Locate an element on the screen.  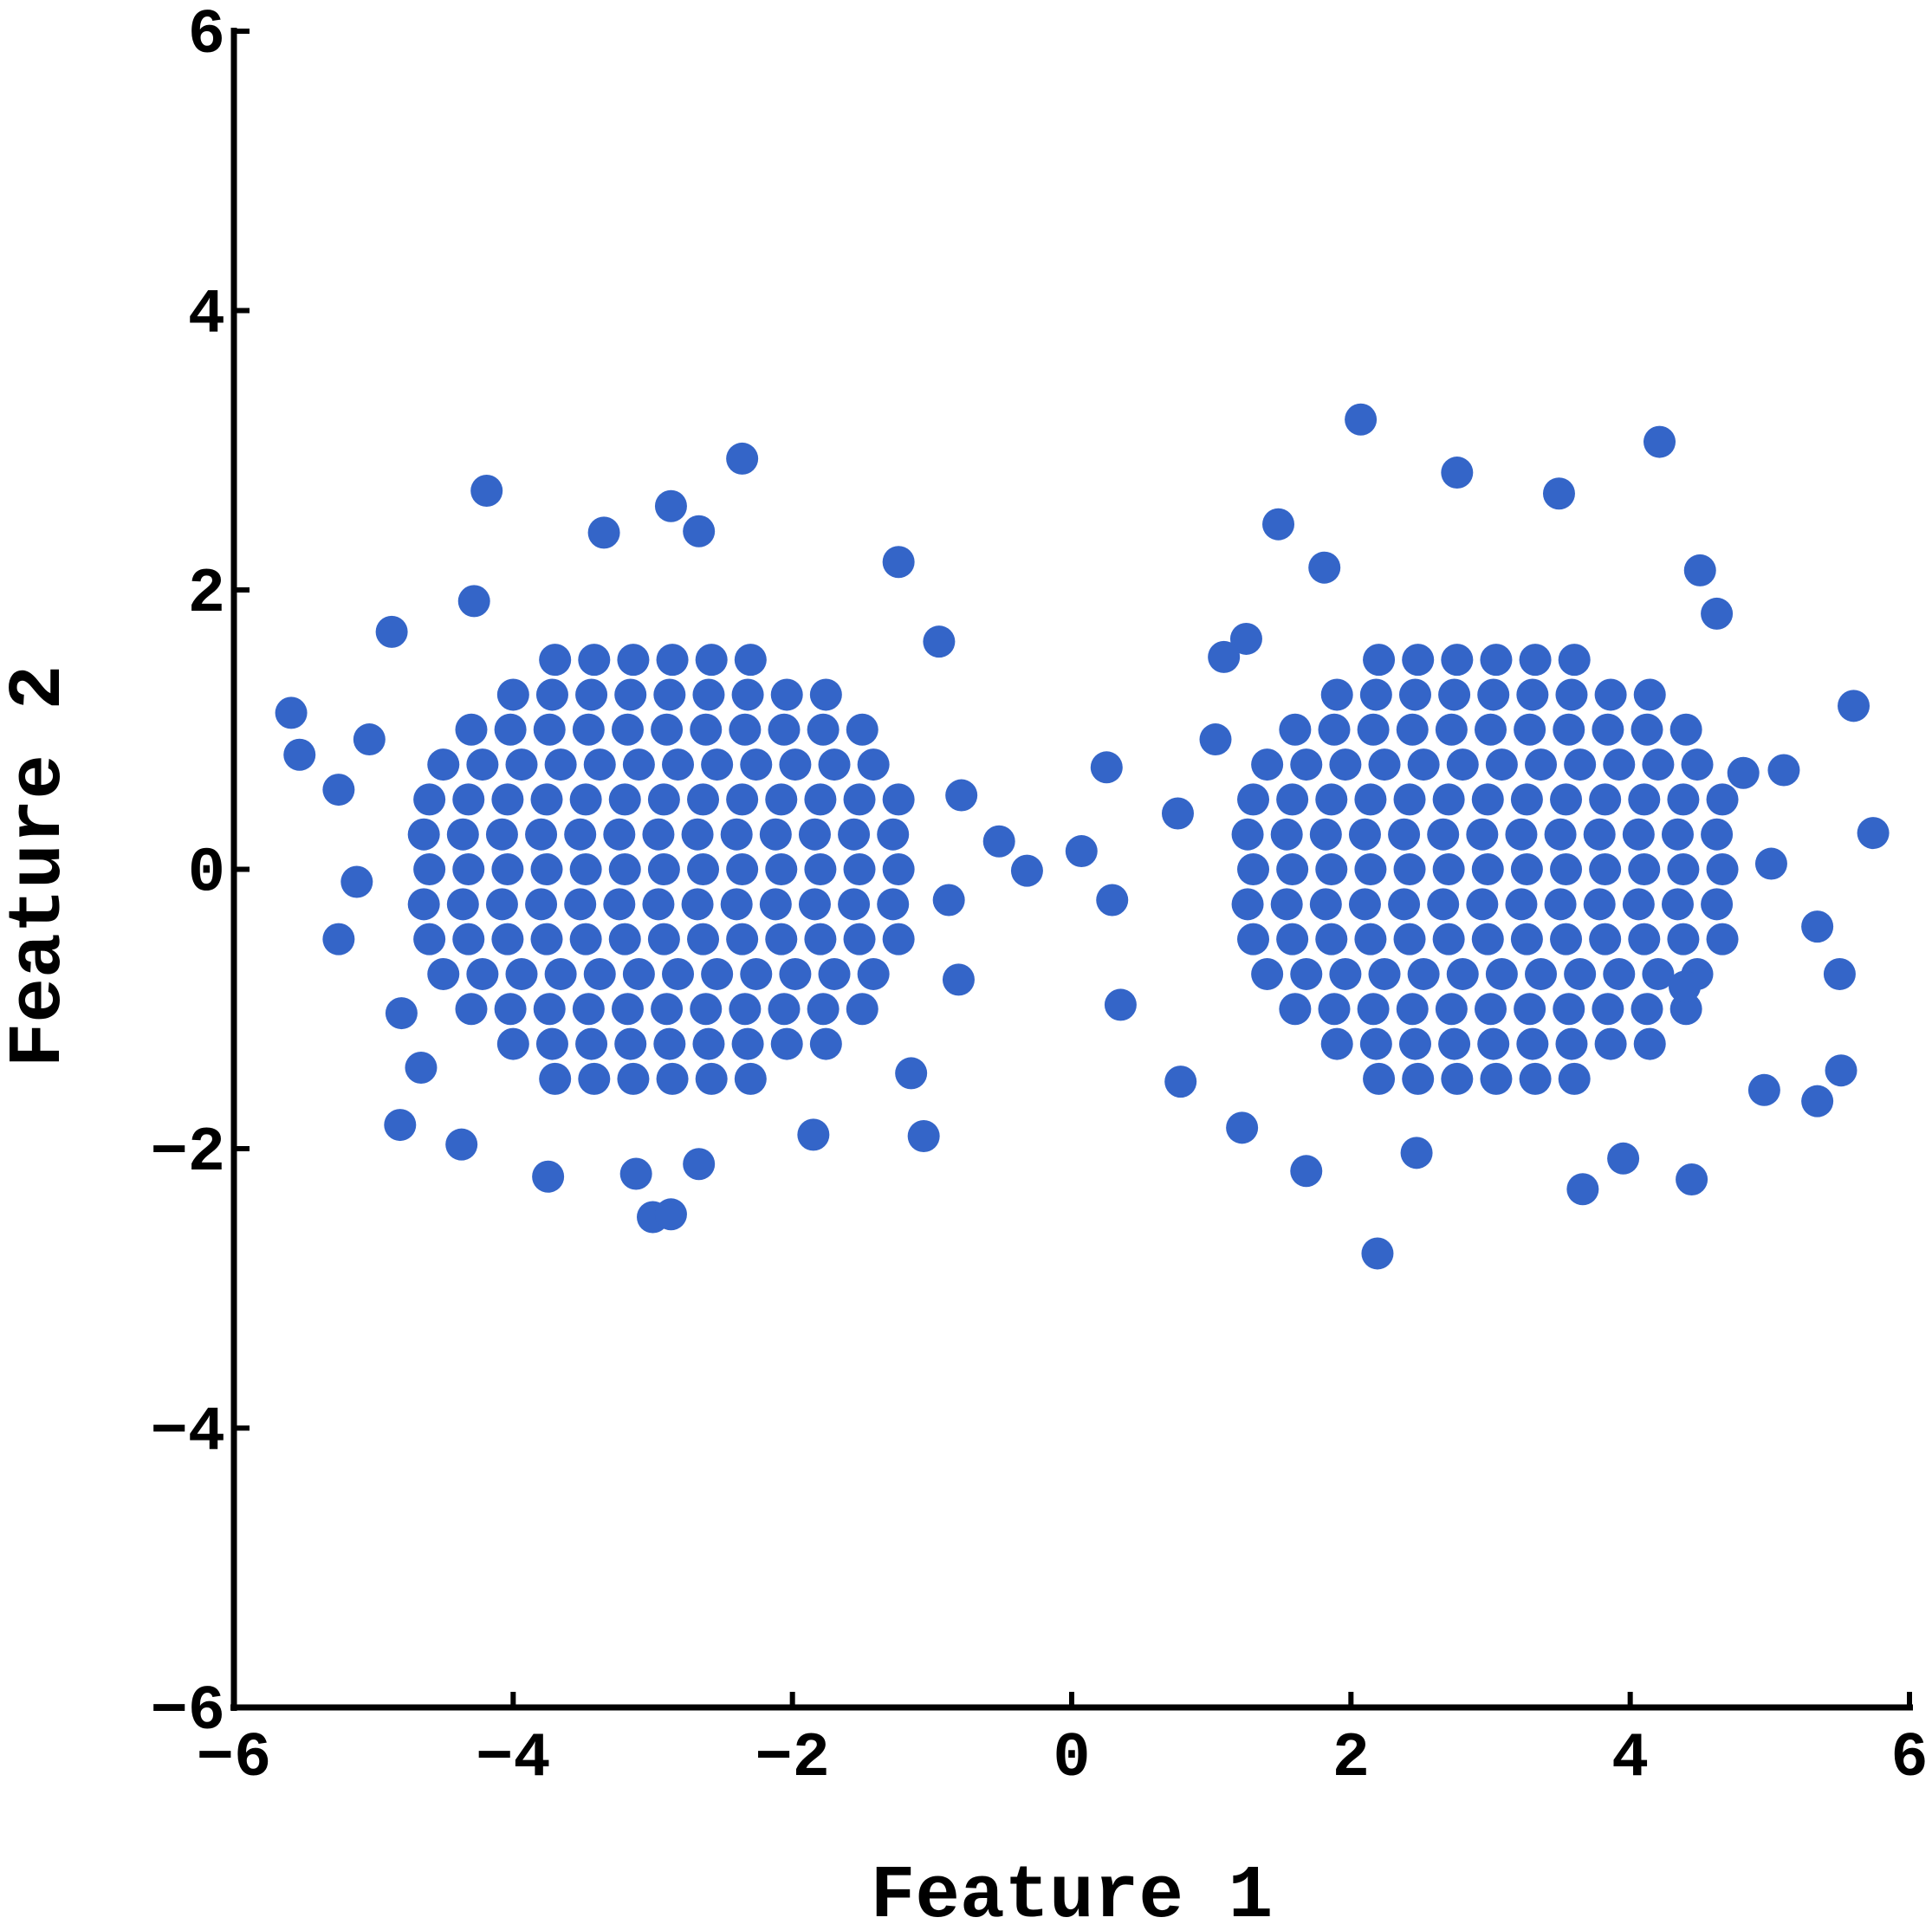
x-tick-label: 6 is located at coordinates (1909, 1759).